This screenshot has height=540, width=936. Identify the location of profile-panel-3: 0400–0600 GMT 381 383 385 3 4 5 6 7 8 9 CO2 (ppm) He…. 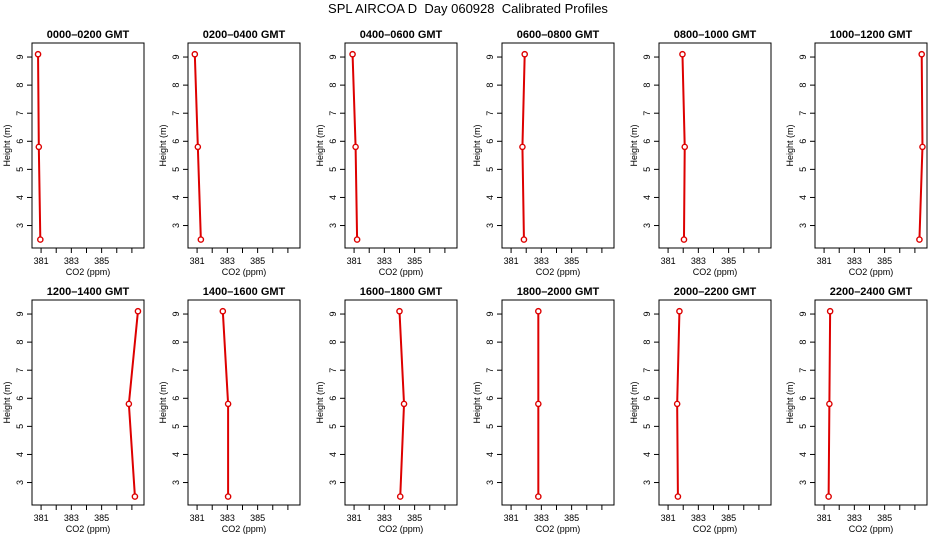
(386, 153).